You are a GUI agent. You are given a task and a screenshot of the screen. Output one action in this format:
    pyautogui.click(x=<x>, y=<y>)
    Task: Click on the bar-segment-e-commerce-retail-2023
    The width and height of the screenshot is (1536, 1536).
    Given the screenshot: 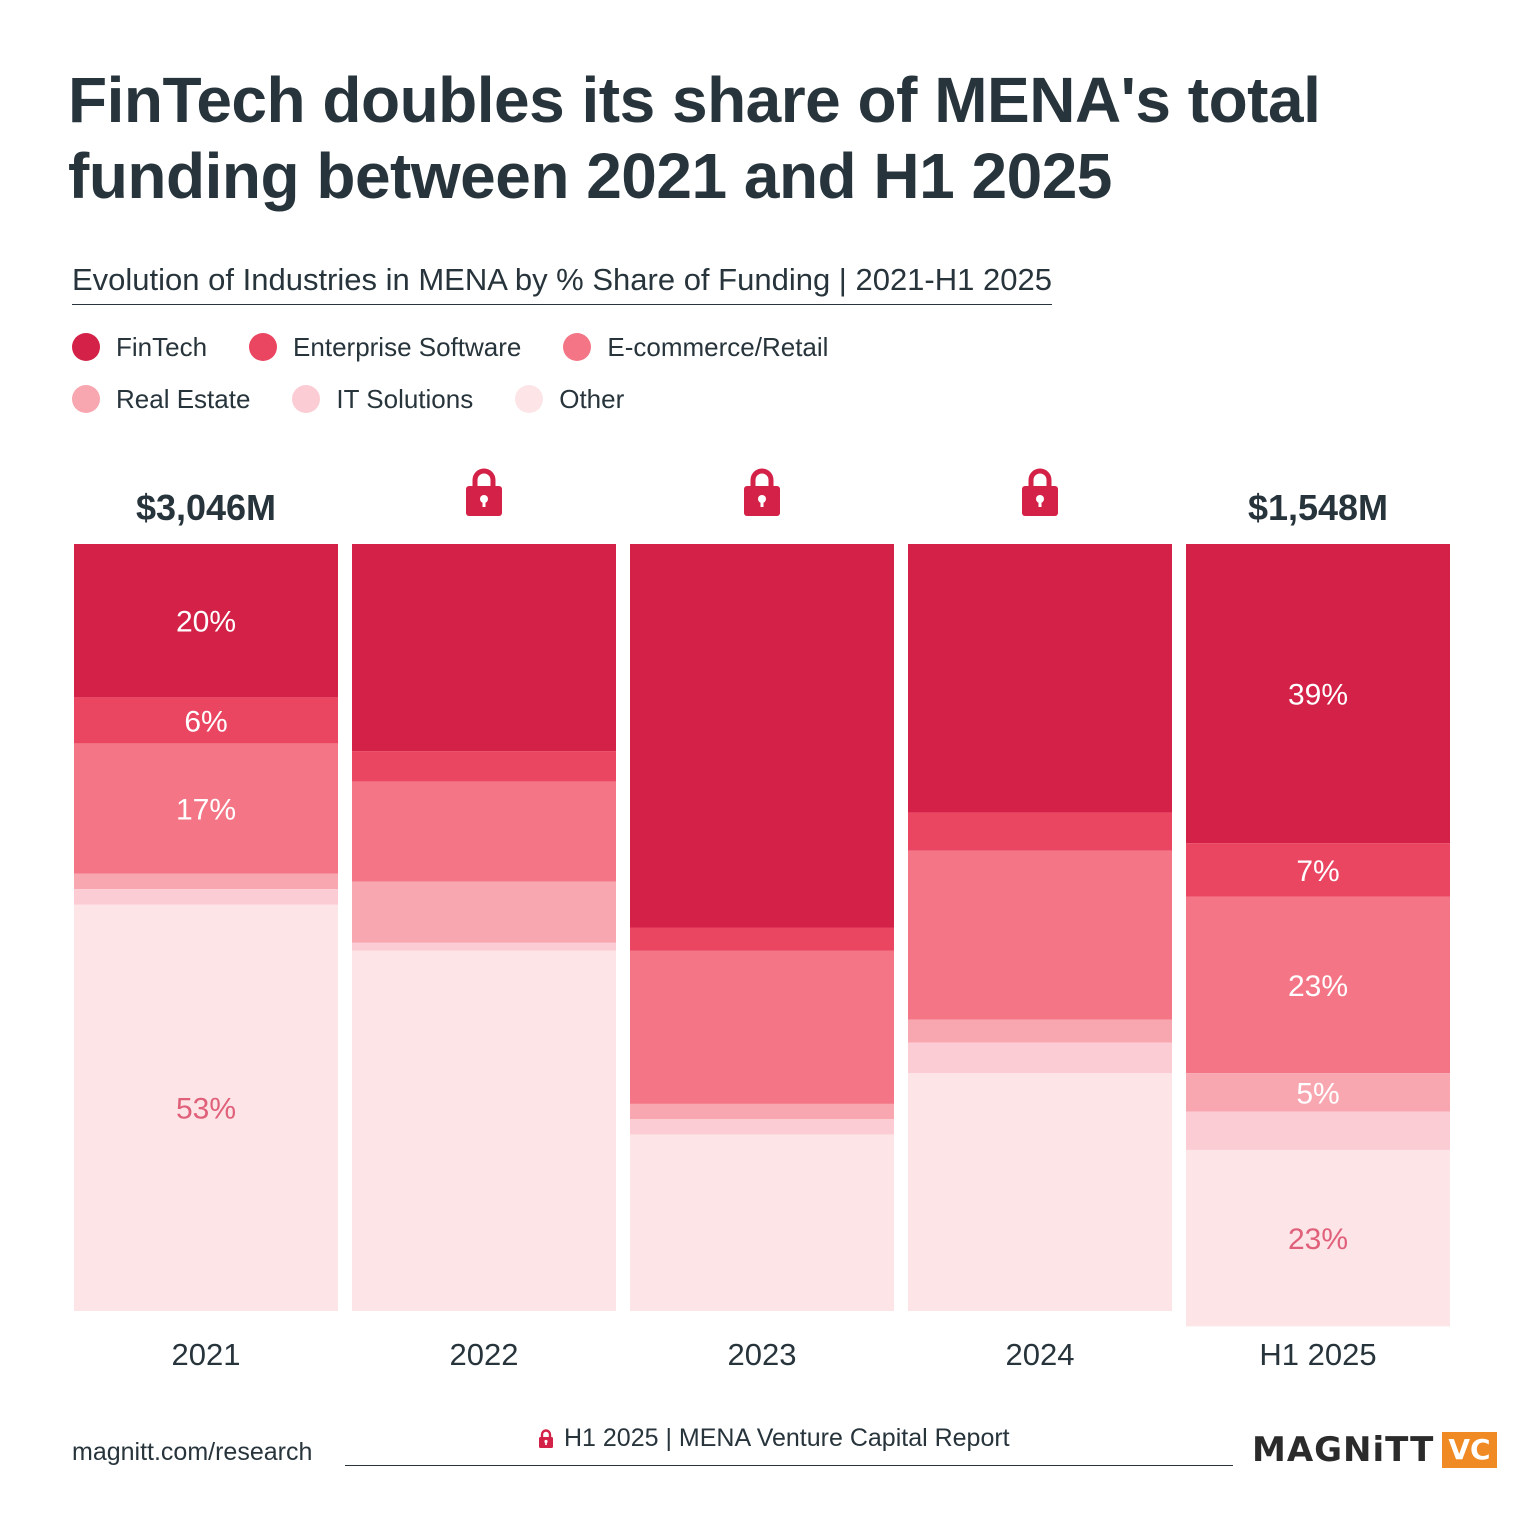 What is the action you would take?
    pyautogui.click(x=762, y=1027)
    